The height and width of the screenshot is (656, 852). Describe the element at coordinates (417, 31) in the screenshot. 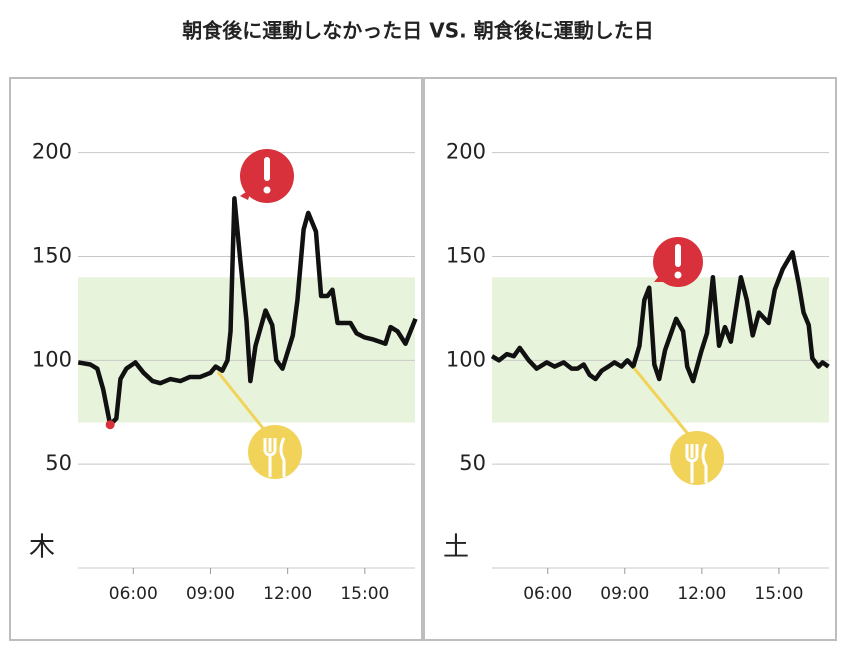

I see `chart-title: 朝食後に運動しなかった日 VS. 朝食後に運動した日` at that location.